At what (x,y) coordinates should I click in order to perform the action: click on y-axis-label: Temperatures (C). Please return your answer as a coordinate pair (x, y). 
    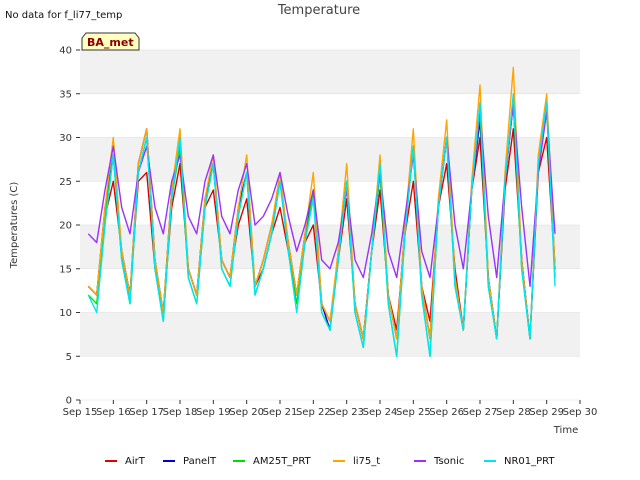
    Looking at the image, I should click on (14, 226).